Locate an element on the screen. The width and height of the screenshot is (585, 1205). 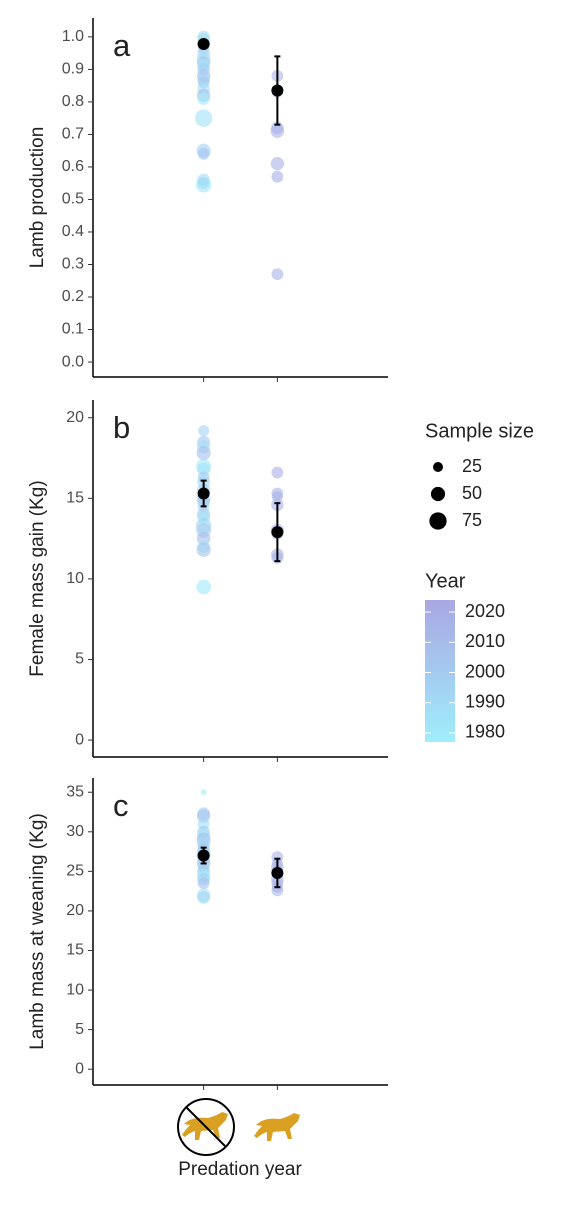
color-tick-label: 2020 is located at coordinates (485, 611).